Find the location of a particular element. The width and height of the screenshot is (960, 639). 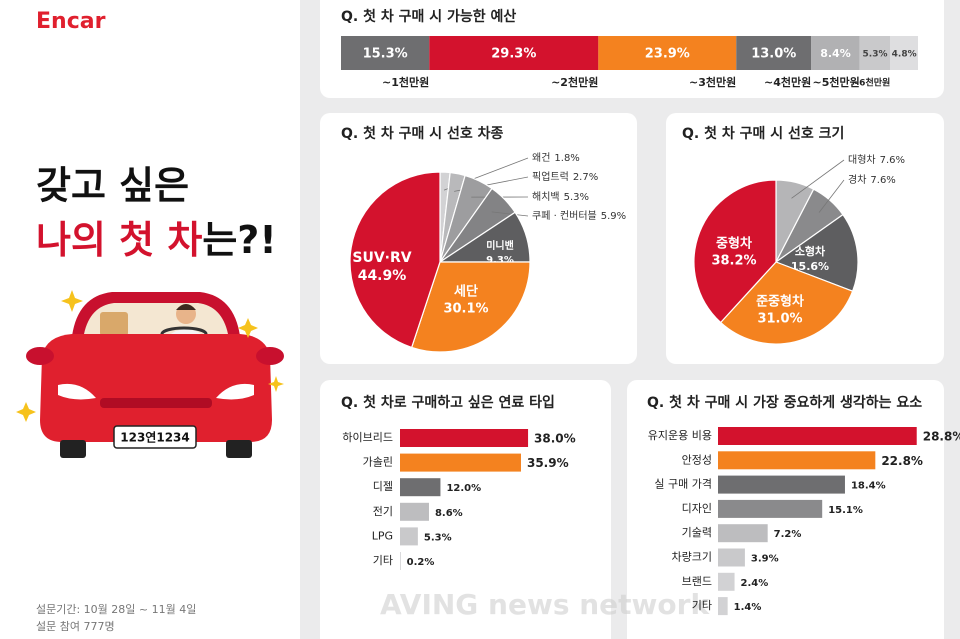

bar-category: 가솔린 is located at coordinates (378, 462).